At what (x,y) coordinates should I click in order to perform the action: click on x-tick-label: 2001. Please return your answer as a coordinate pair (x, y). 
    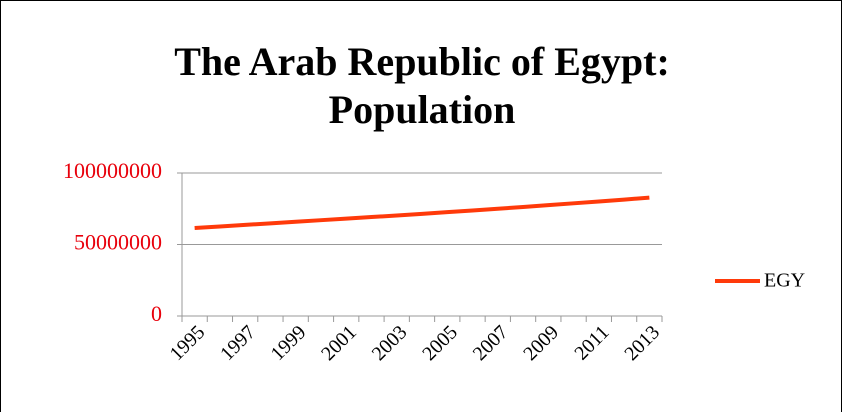
    Looking at the image, I should click on (339, 343).